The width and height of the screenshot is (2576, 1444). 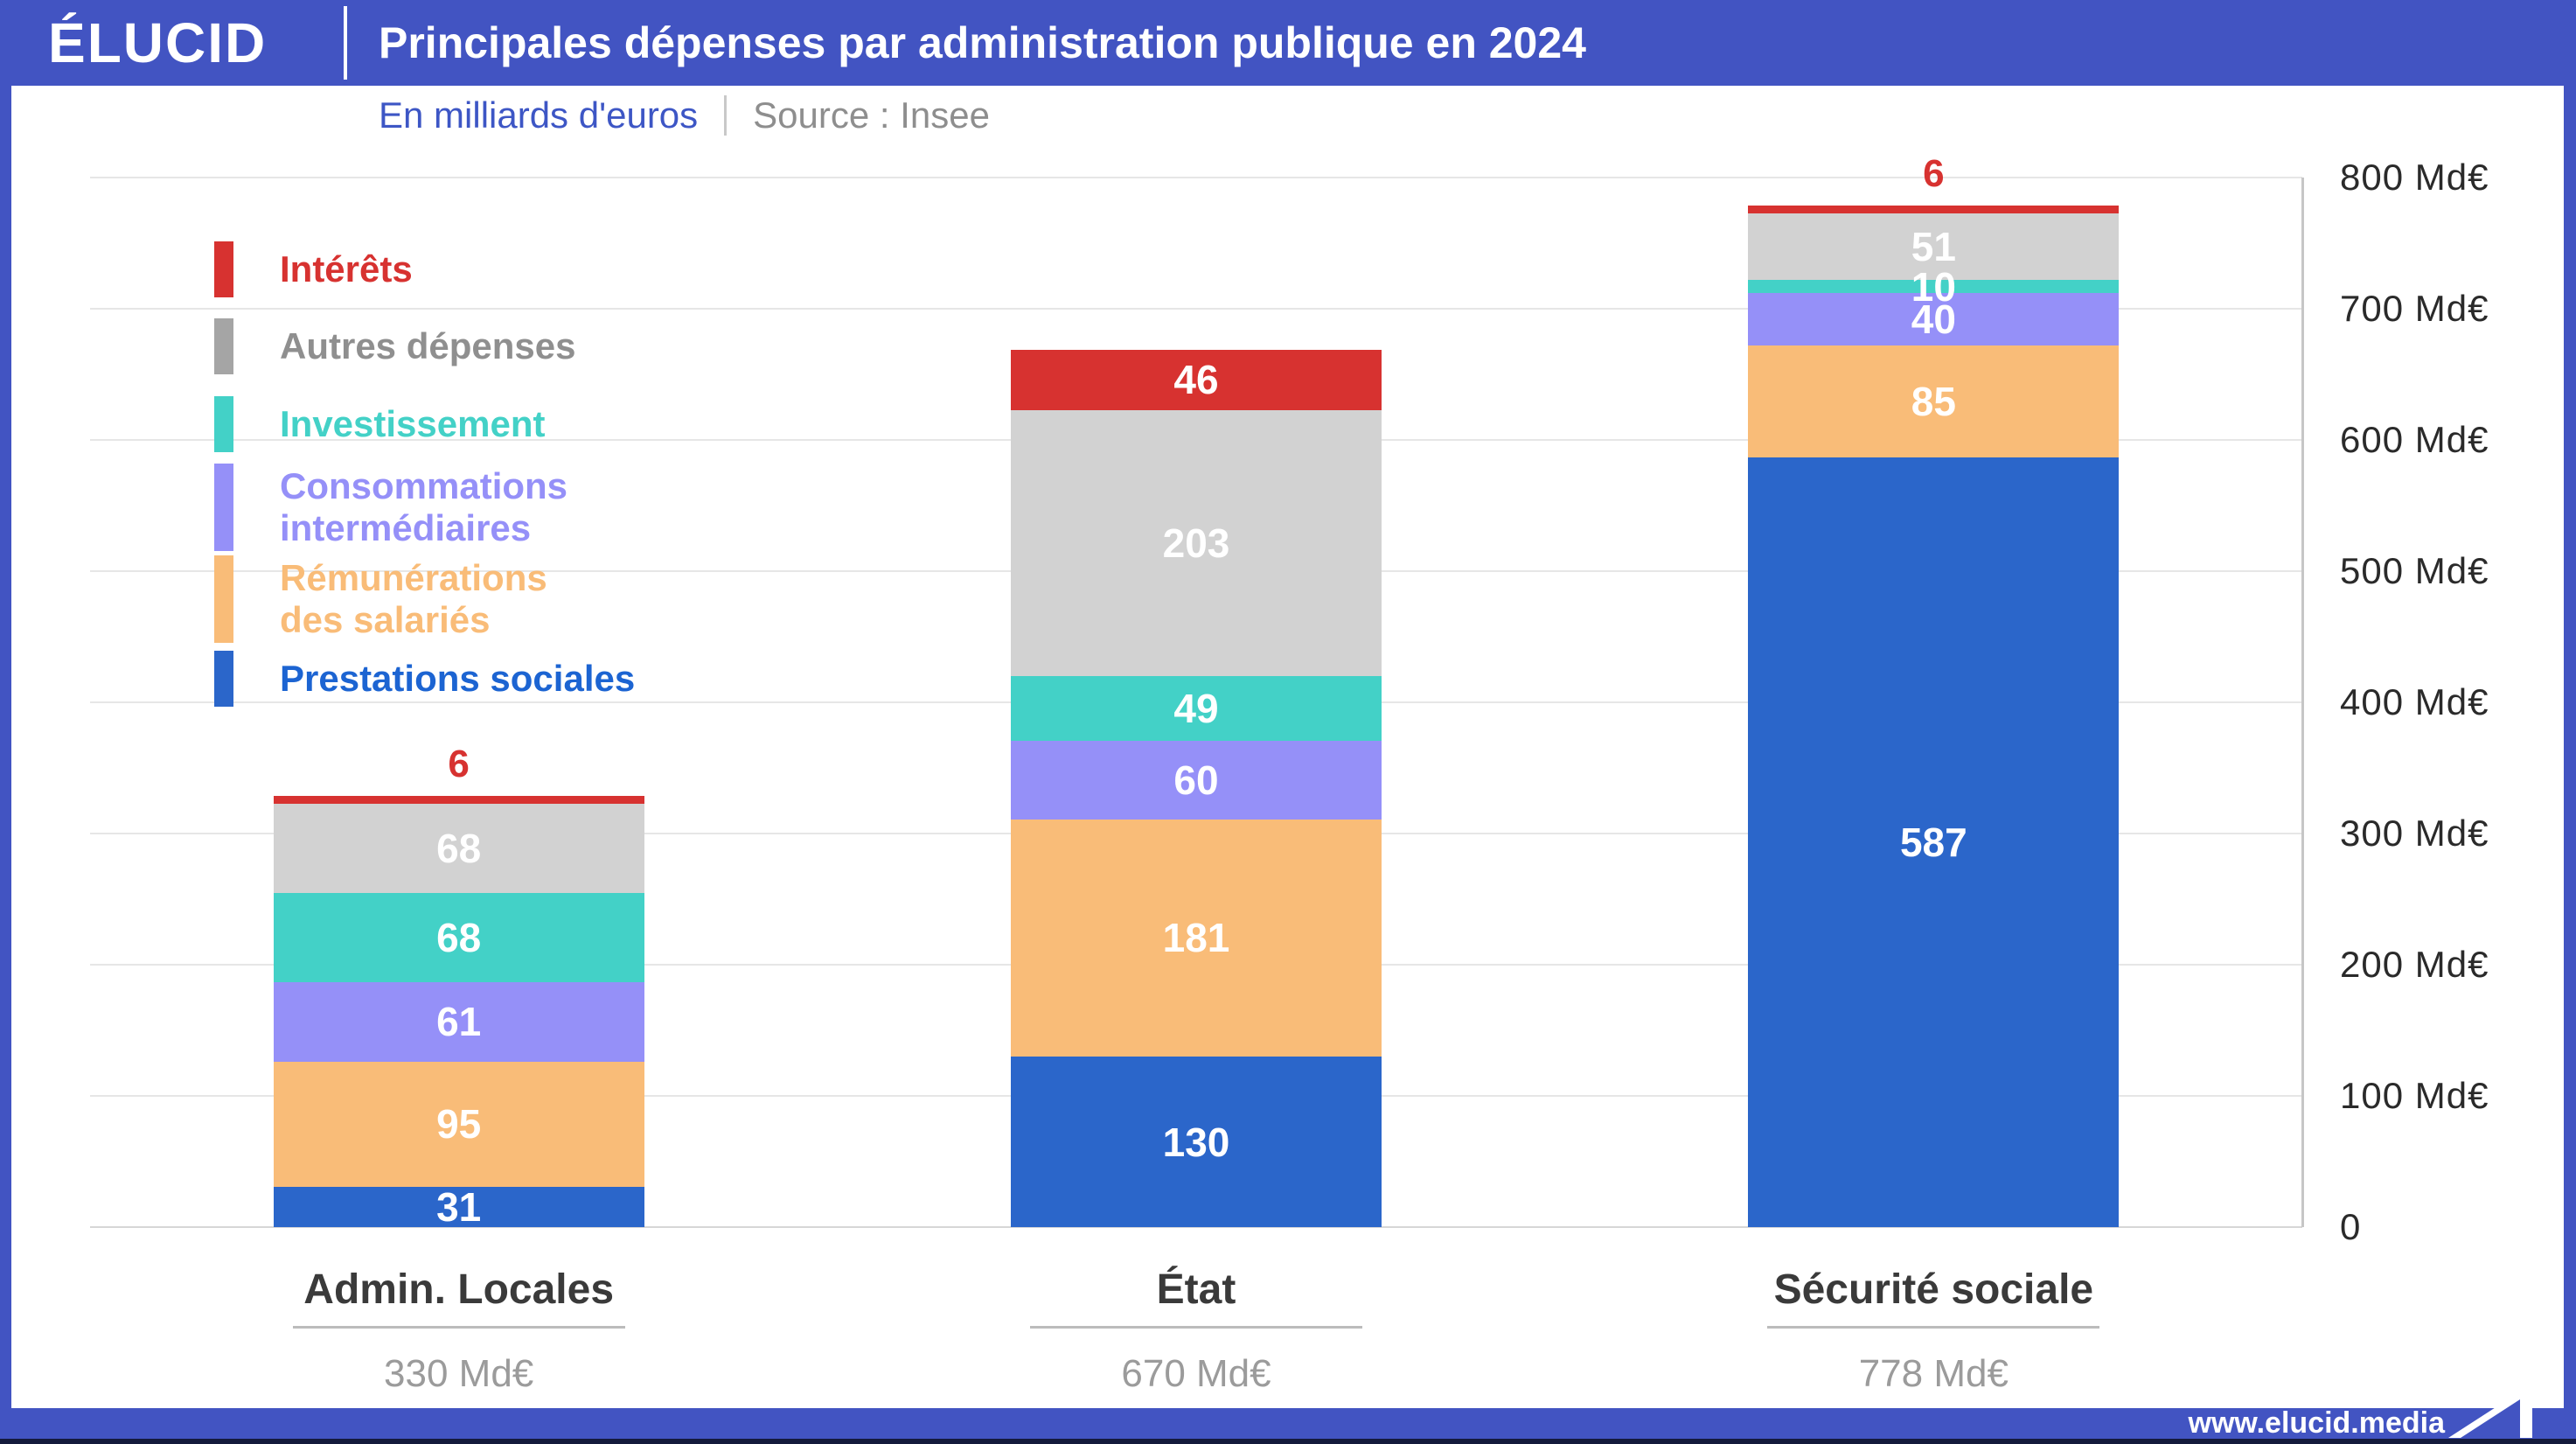 What do you see at coordinates (1288, 1423) in the screenshot?
I see `footer-bar` at bounding box center [1288, 1423].